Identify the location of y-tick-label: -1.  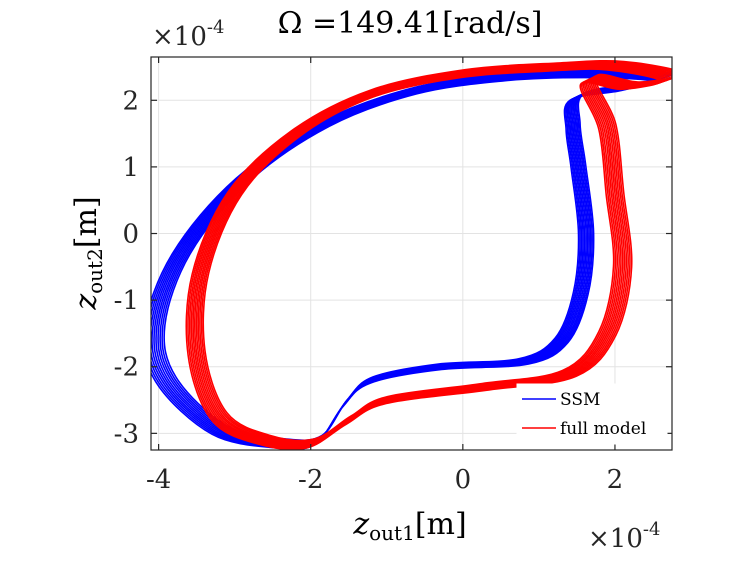
(126, 301).